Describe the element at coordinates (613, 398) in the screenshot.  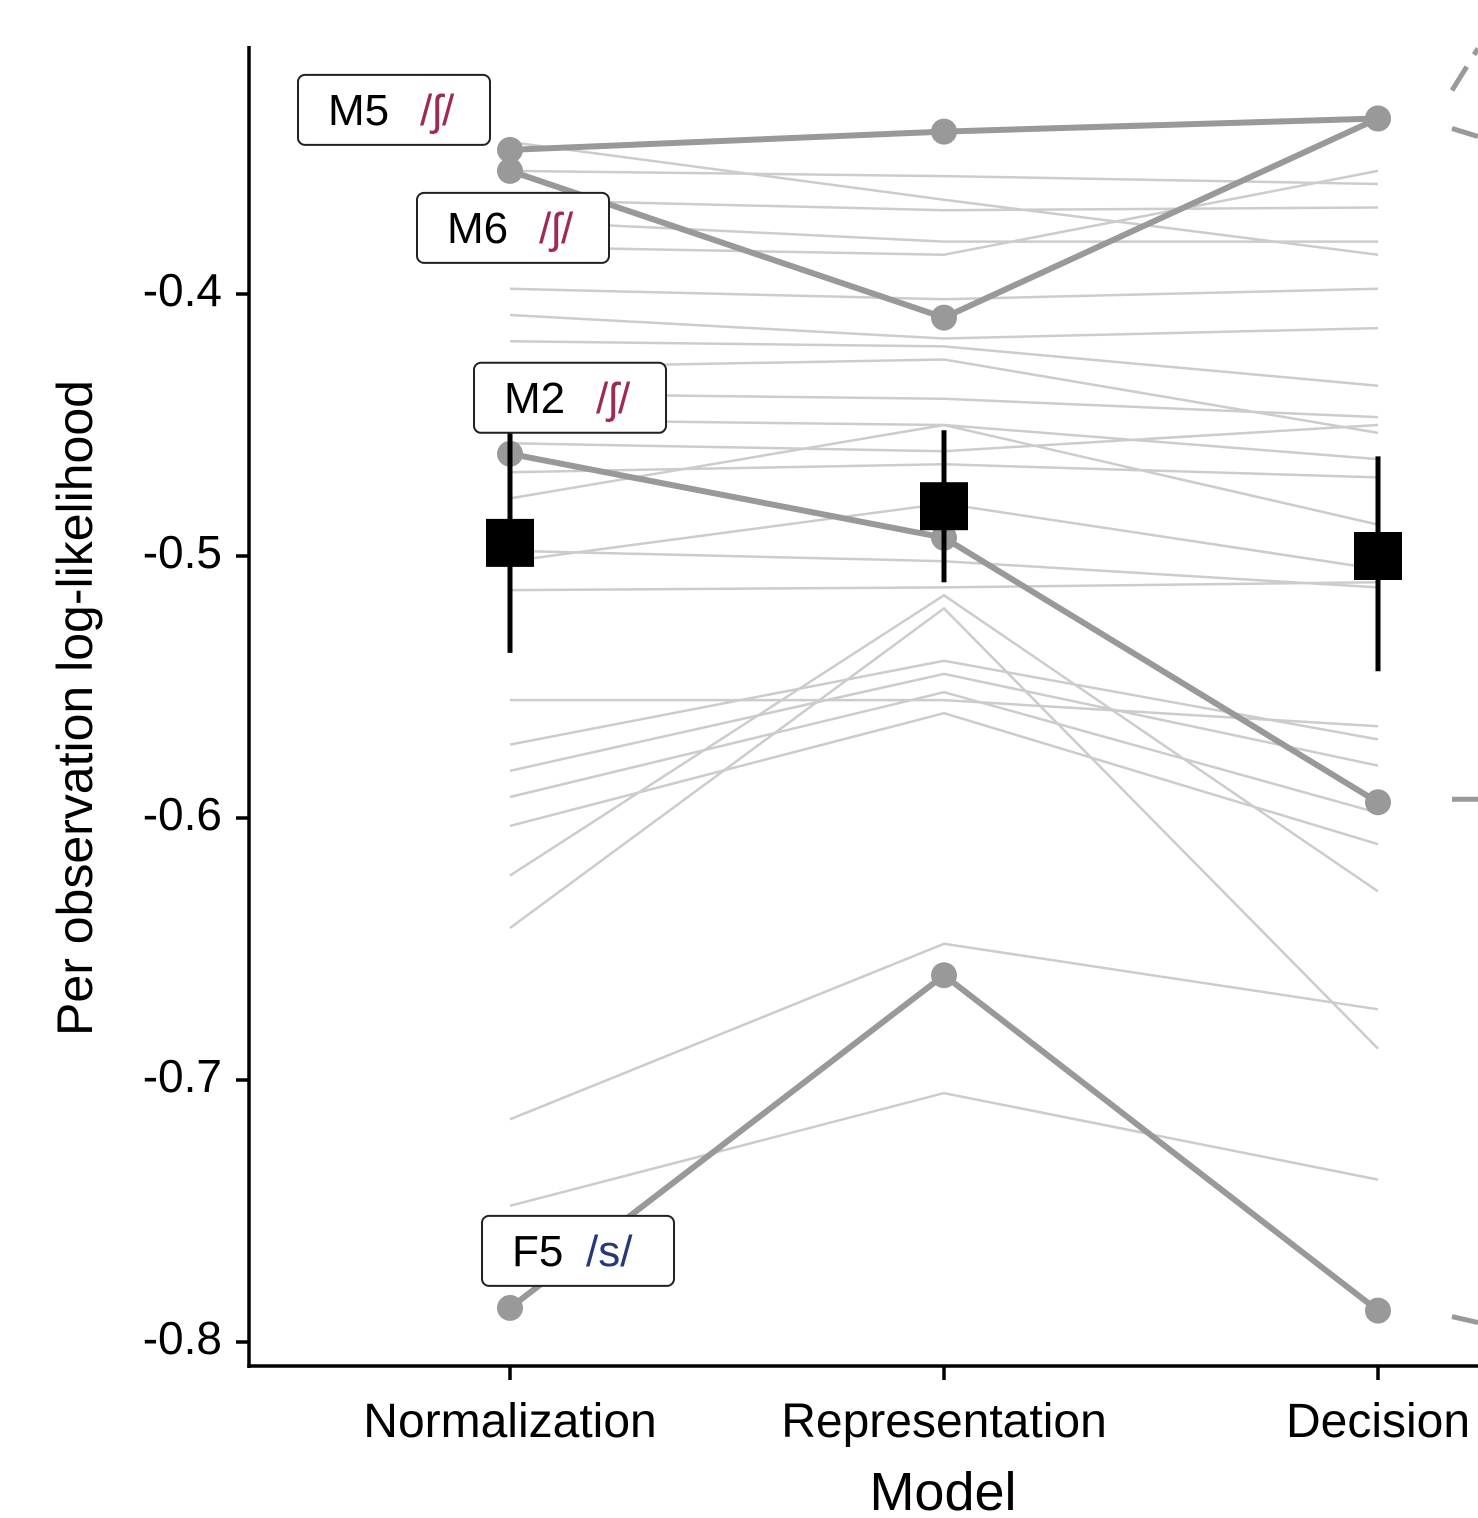
I see `series-label-sound-m2: /ʃ/` at that location.